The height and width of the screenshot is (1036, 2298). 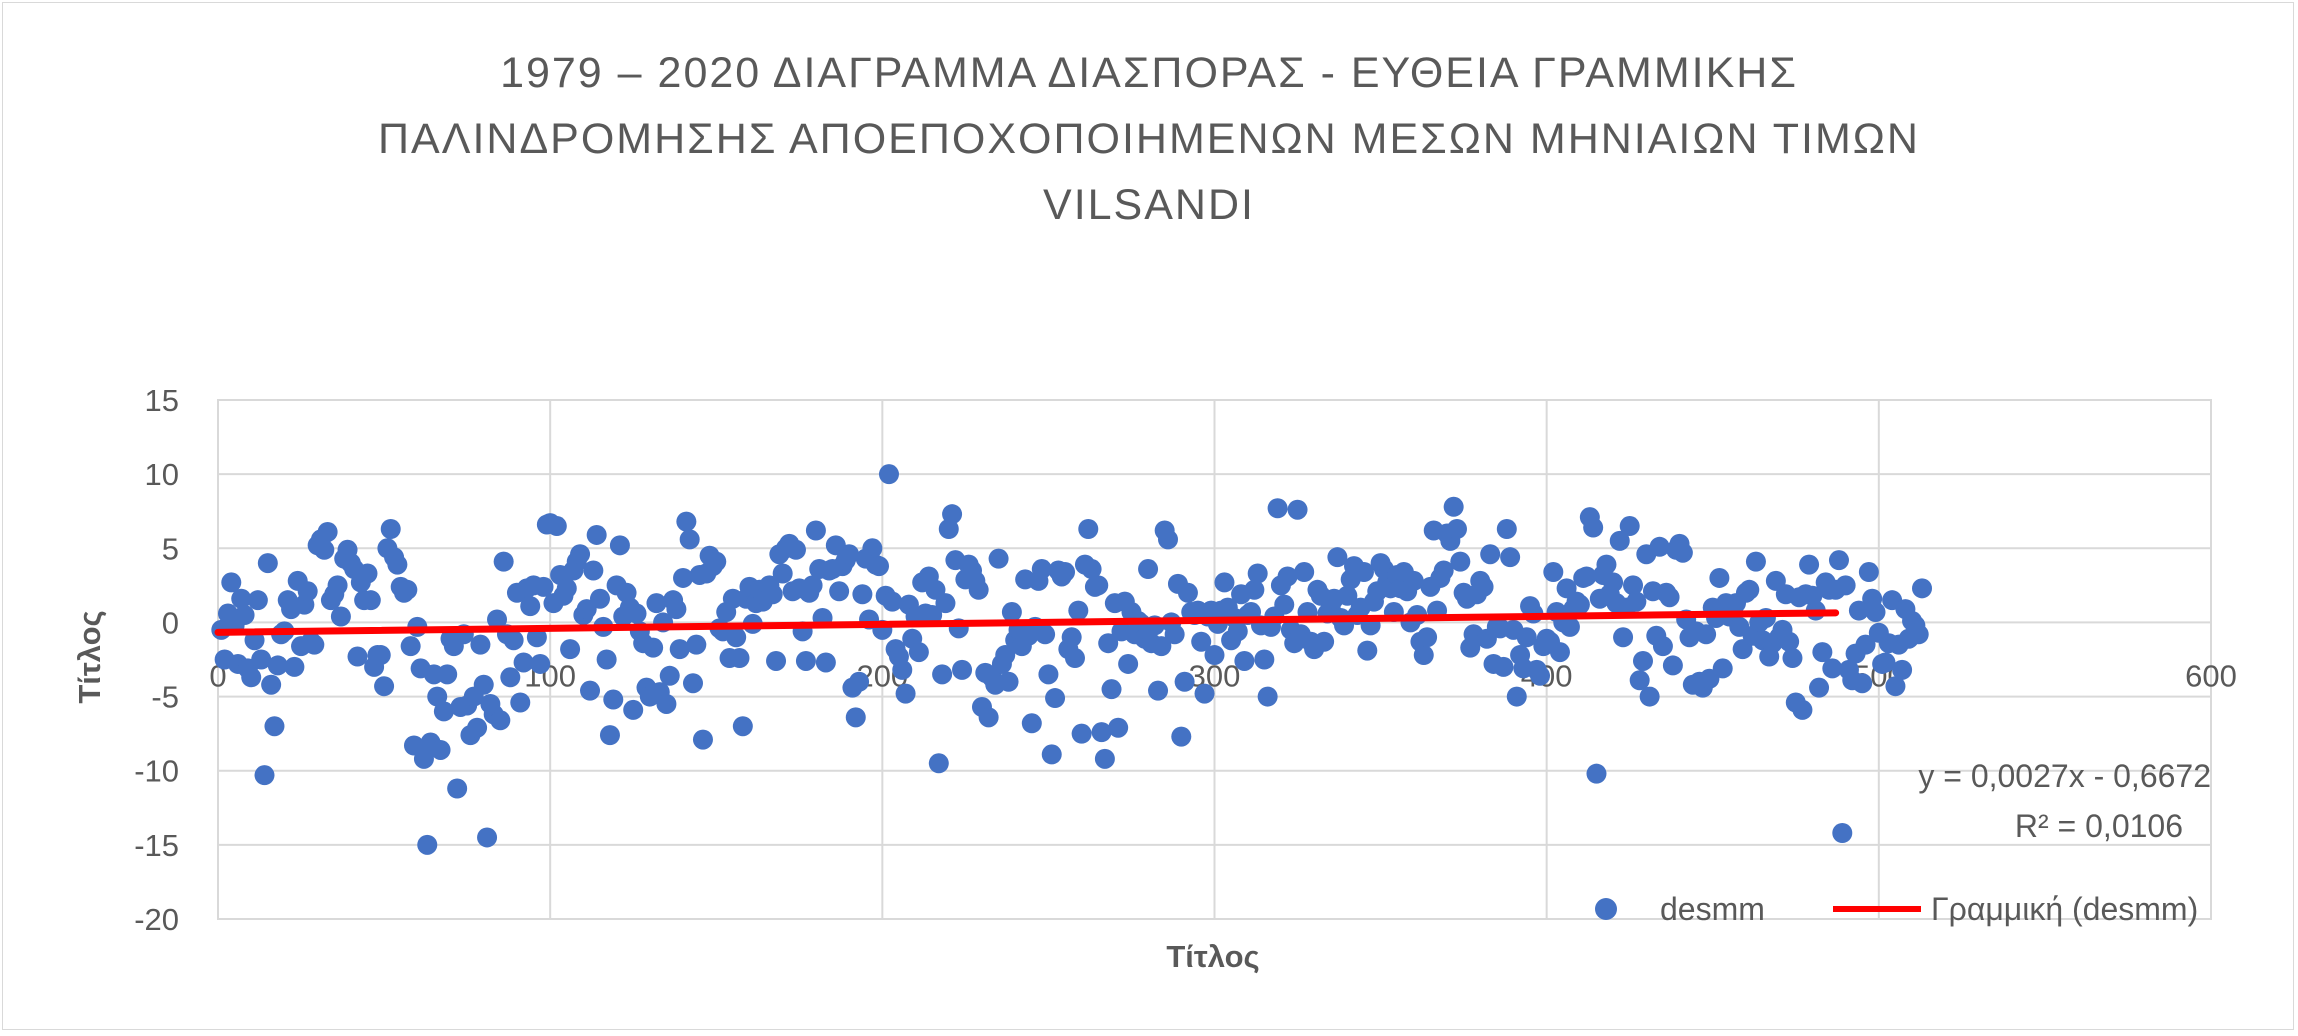 What do you see at coordinates (89, 656) in the screenshot?
I see `y-axis-title: Τίτλος` at bounding box center [89, 656].